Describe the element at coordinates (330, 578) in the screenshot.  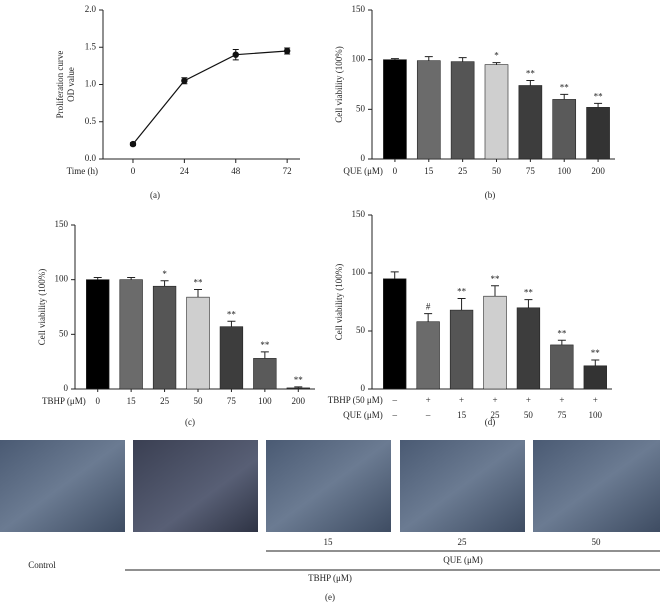
I see `tbhp-label: TBHP (μM)` at that location.